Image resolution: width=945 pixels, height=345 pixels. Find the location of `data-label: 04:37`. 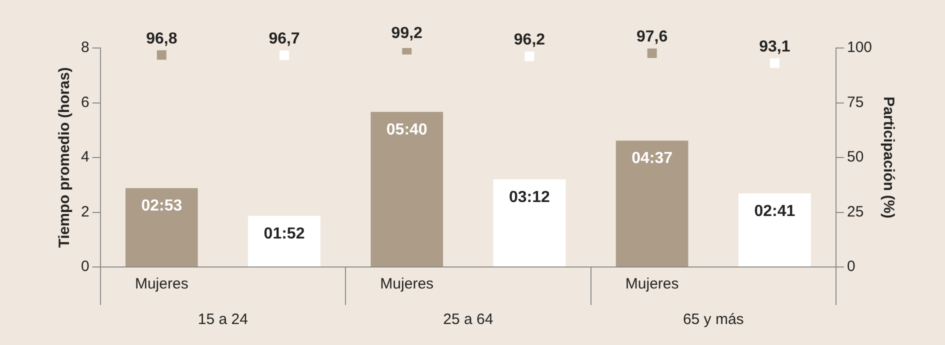

data-label: 04:37 is located at coordinates (652, 159).